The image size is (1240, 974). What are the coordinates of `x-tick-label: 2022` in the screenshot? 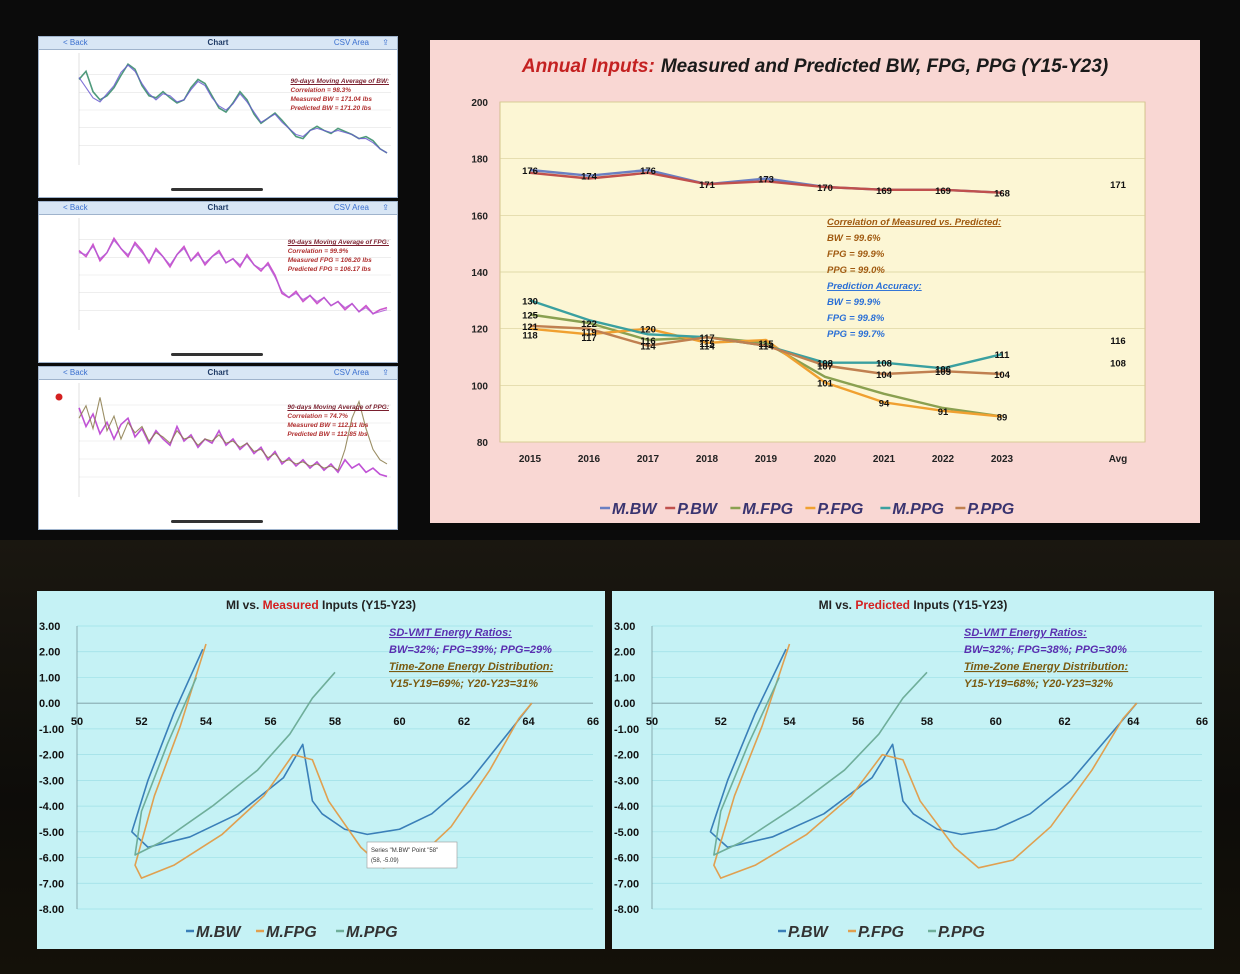 It's located at (943, 459).